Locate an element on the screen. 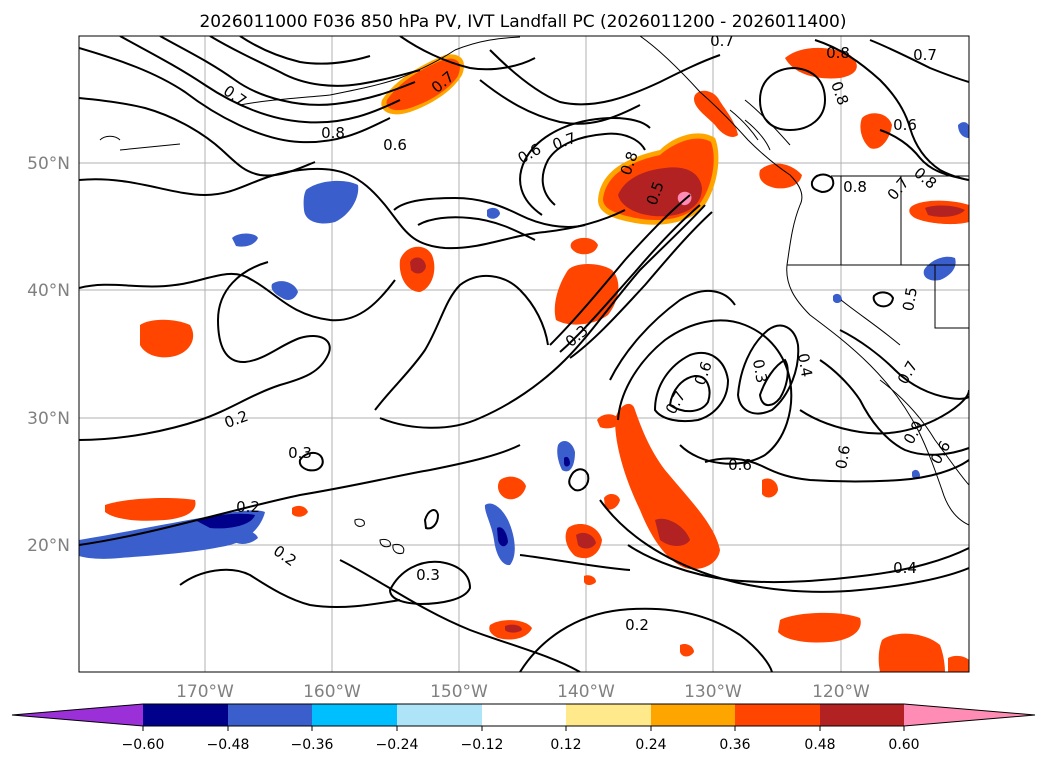 Image resolution: width=1047 pixels, height=765 pixels. lat-label: 40°N is located at coordinates (48, 291).